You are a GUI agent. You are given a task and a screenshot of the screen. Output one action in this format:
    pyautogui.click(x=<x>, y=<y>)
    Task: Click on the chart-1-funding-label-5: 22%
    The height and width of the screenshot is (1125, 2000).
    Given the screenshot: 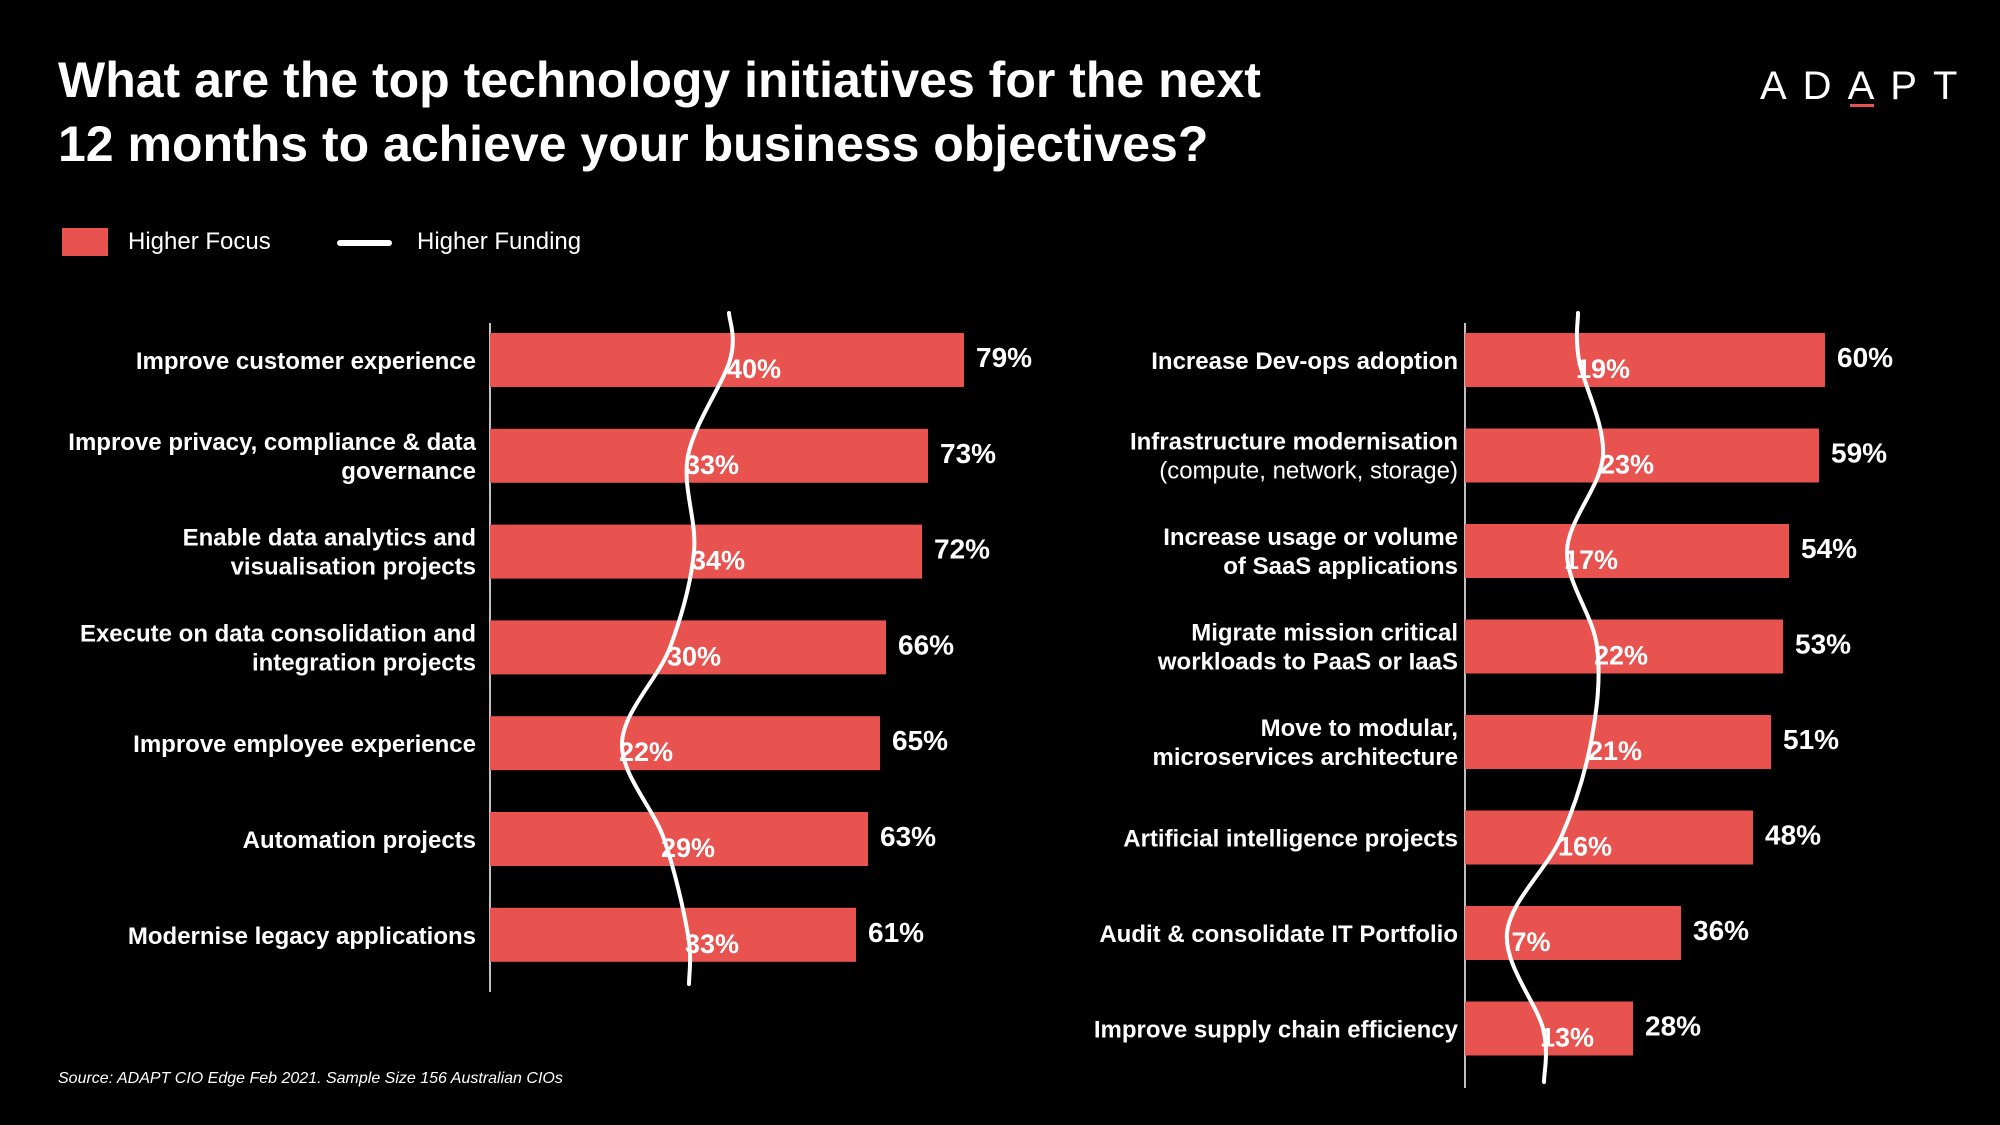 What is the action you would take?
    pyautogui.click(x=646, y=752)
    